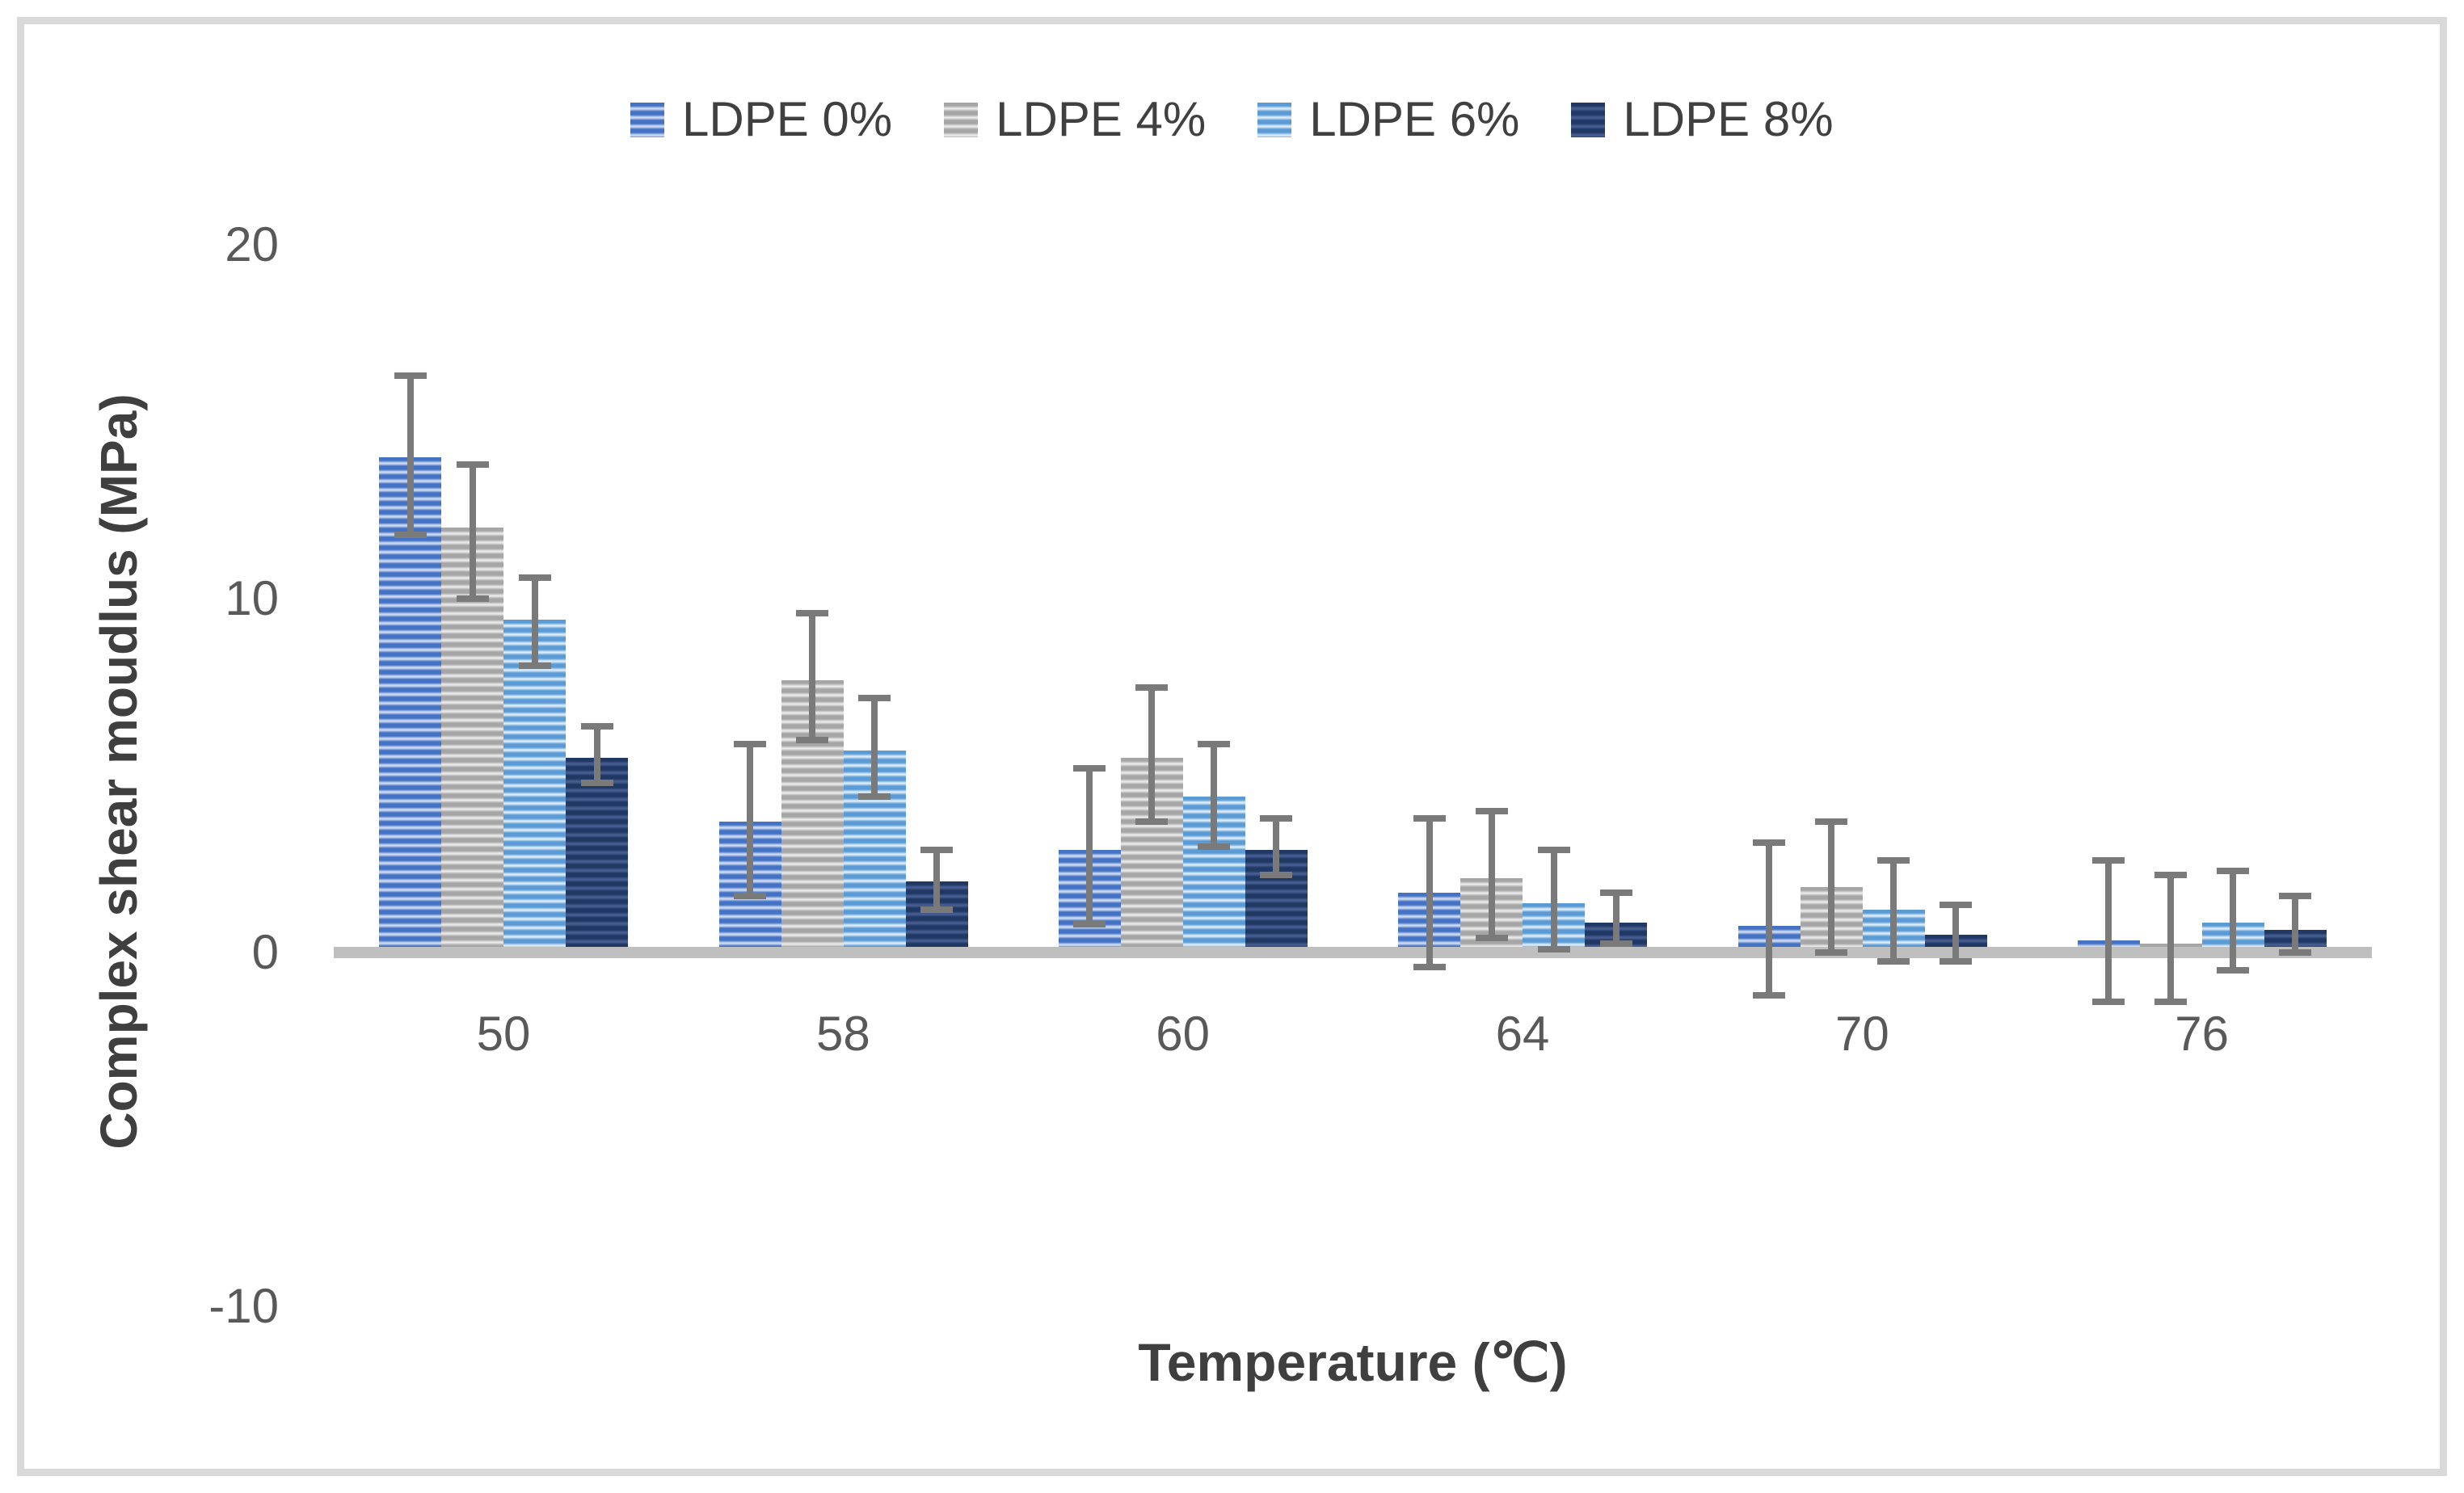  I want to click on legend-item-ldpe-0-: LDPE 0%, so click(761, 119).